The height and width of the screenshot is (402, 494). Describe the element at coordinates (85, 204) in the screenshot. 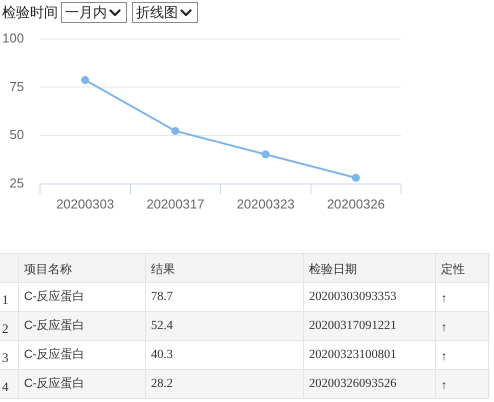

I see `x-tick-label: 20200303` at that location.